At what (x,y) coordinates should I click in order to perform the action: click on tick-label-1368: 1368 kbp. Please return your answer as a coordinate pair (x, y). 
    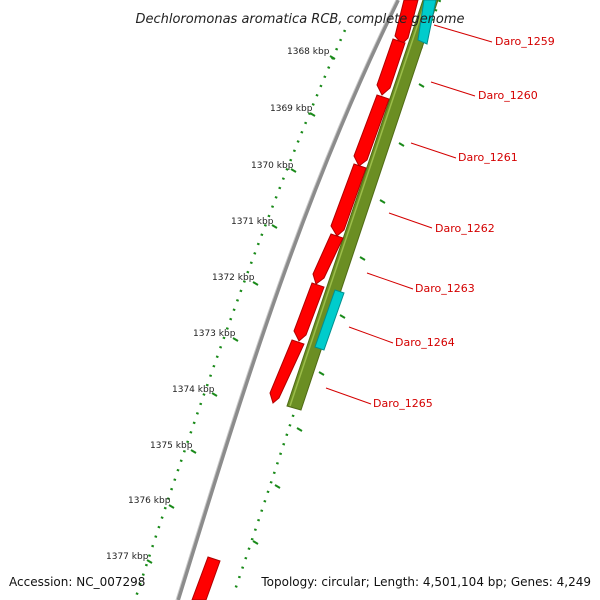
    Looking at the image, I should click on (308, 52).